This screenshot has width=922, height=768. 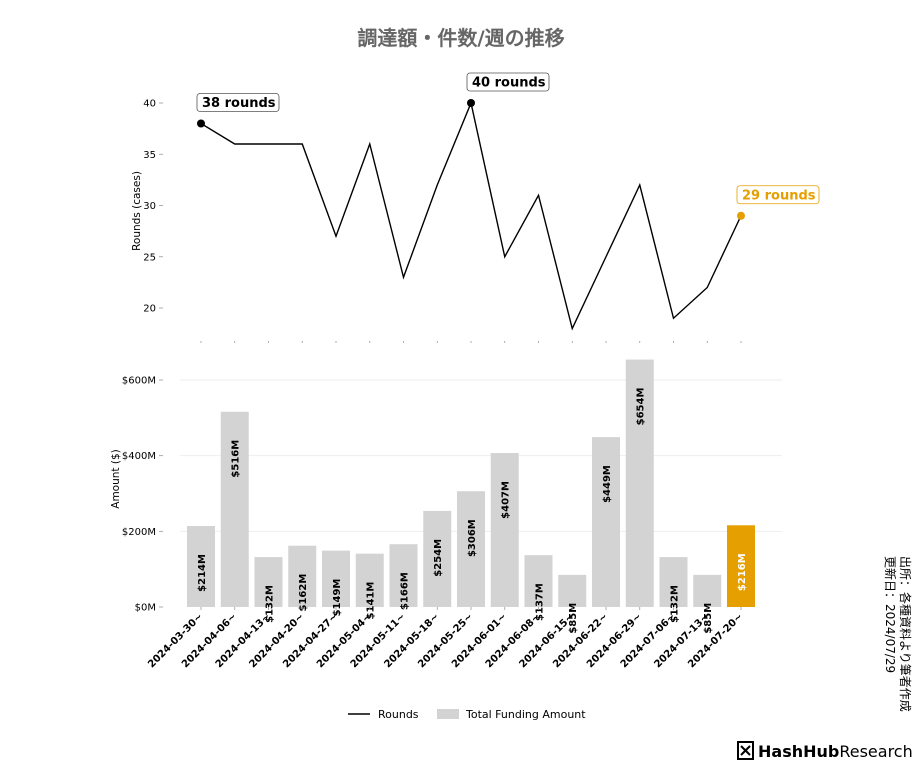 I want to click on callout-label: 38 rounds, so click(x=239, y=103).